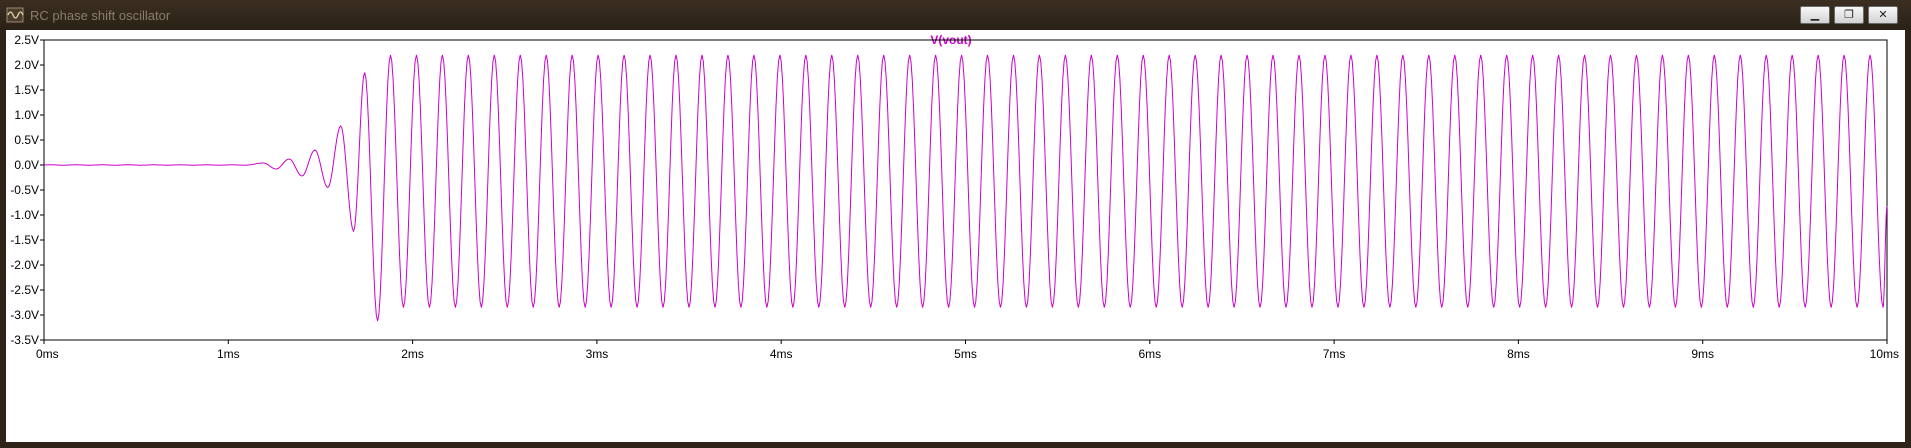  I want to click on x-tick-label: 5ms, so click(965, 354).